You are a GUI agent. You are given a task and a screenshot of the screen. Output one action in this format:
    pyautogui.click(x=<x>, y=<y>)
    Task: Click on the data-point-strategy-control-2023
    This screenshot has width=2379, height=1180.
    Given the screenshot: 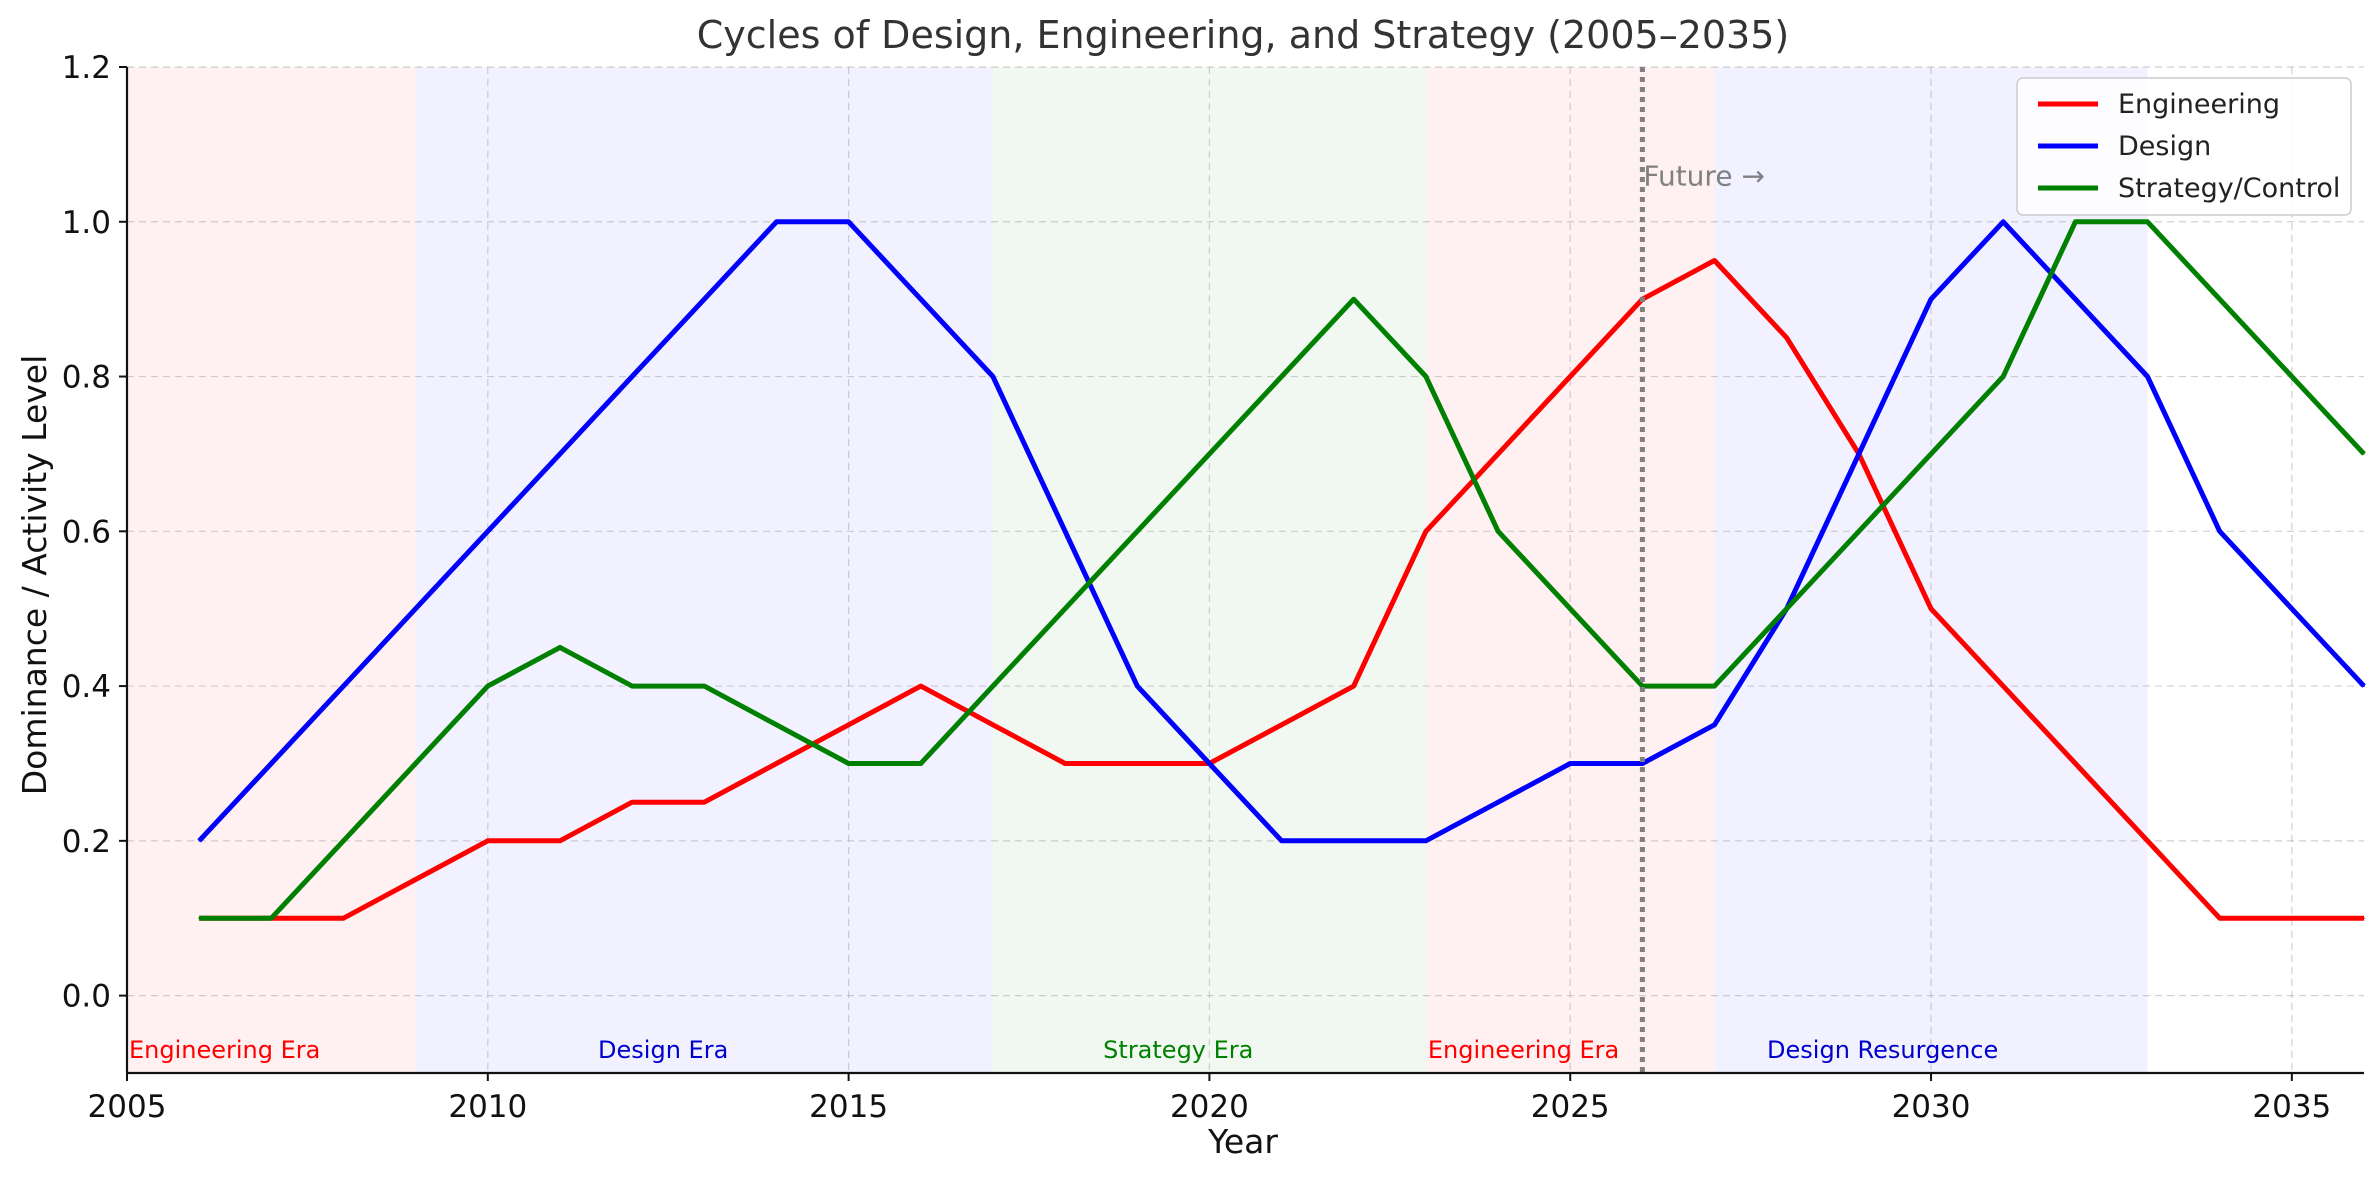 What is the action you would take?
    pyautogui.click(x=1426, y=376)
    